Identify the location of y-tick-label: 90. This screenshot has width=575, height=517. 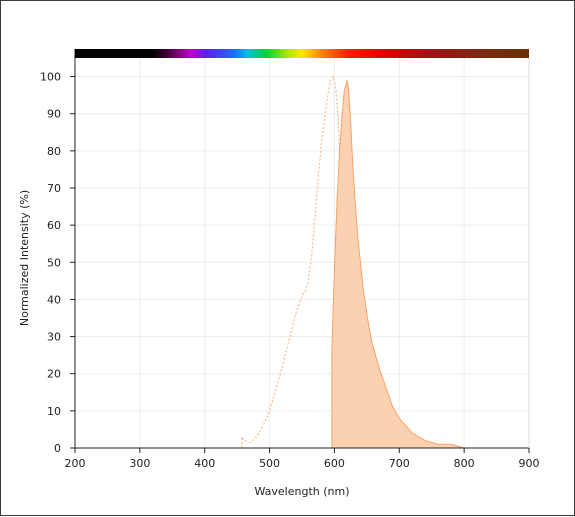
(54, 114).